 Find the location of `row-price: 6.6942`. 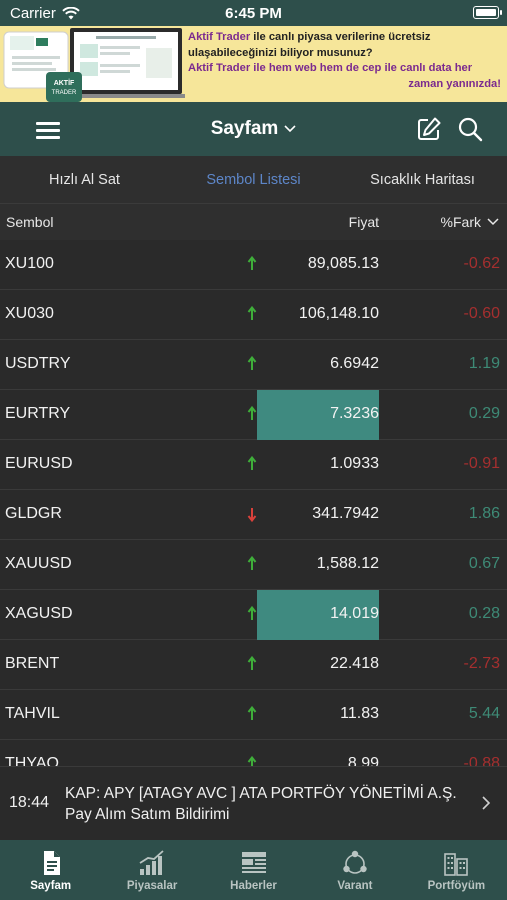

row-price: 6.6942 is located at coordinates (354, 363).